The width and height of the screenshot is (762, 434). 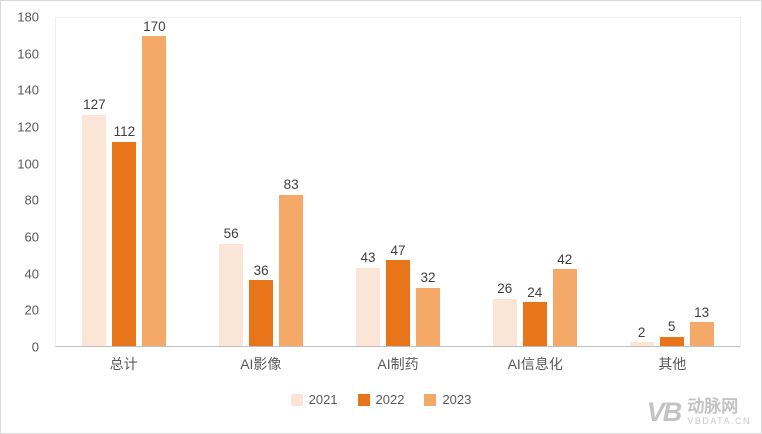 I want to click on y-tick-label: 80, so click(x=31, y=200).